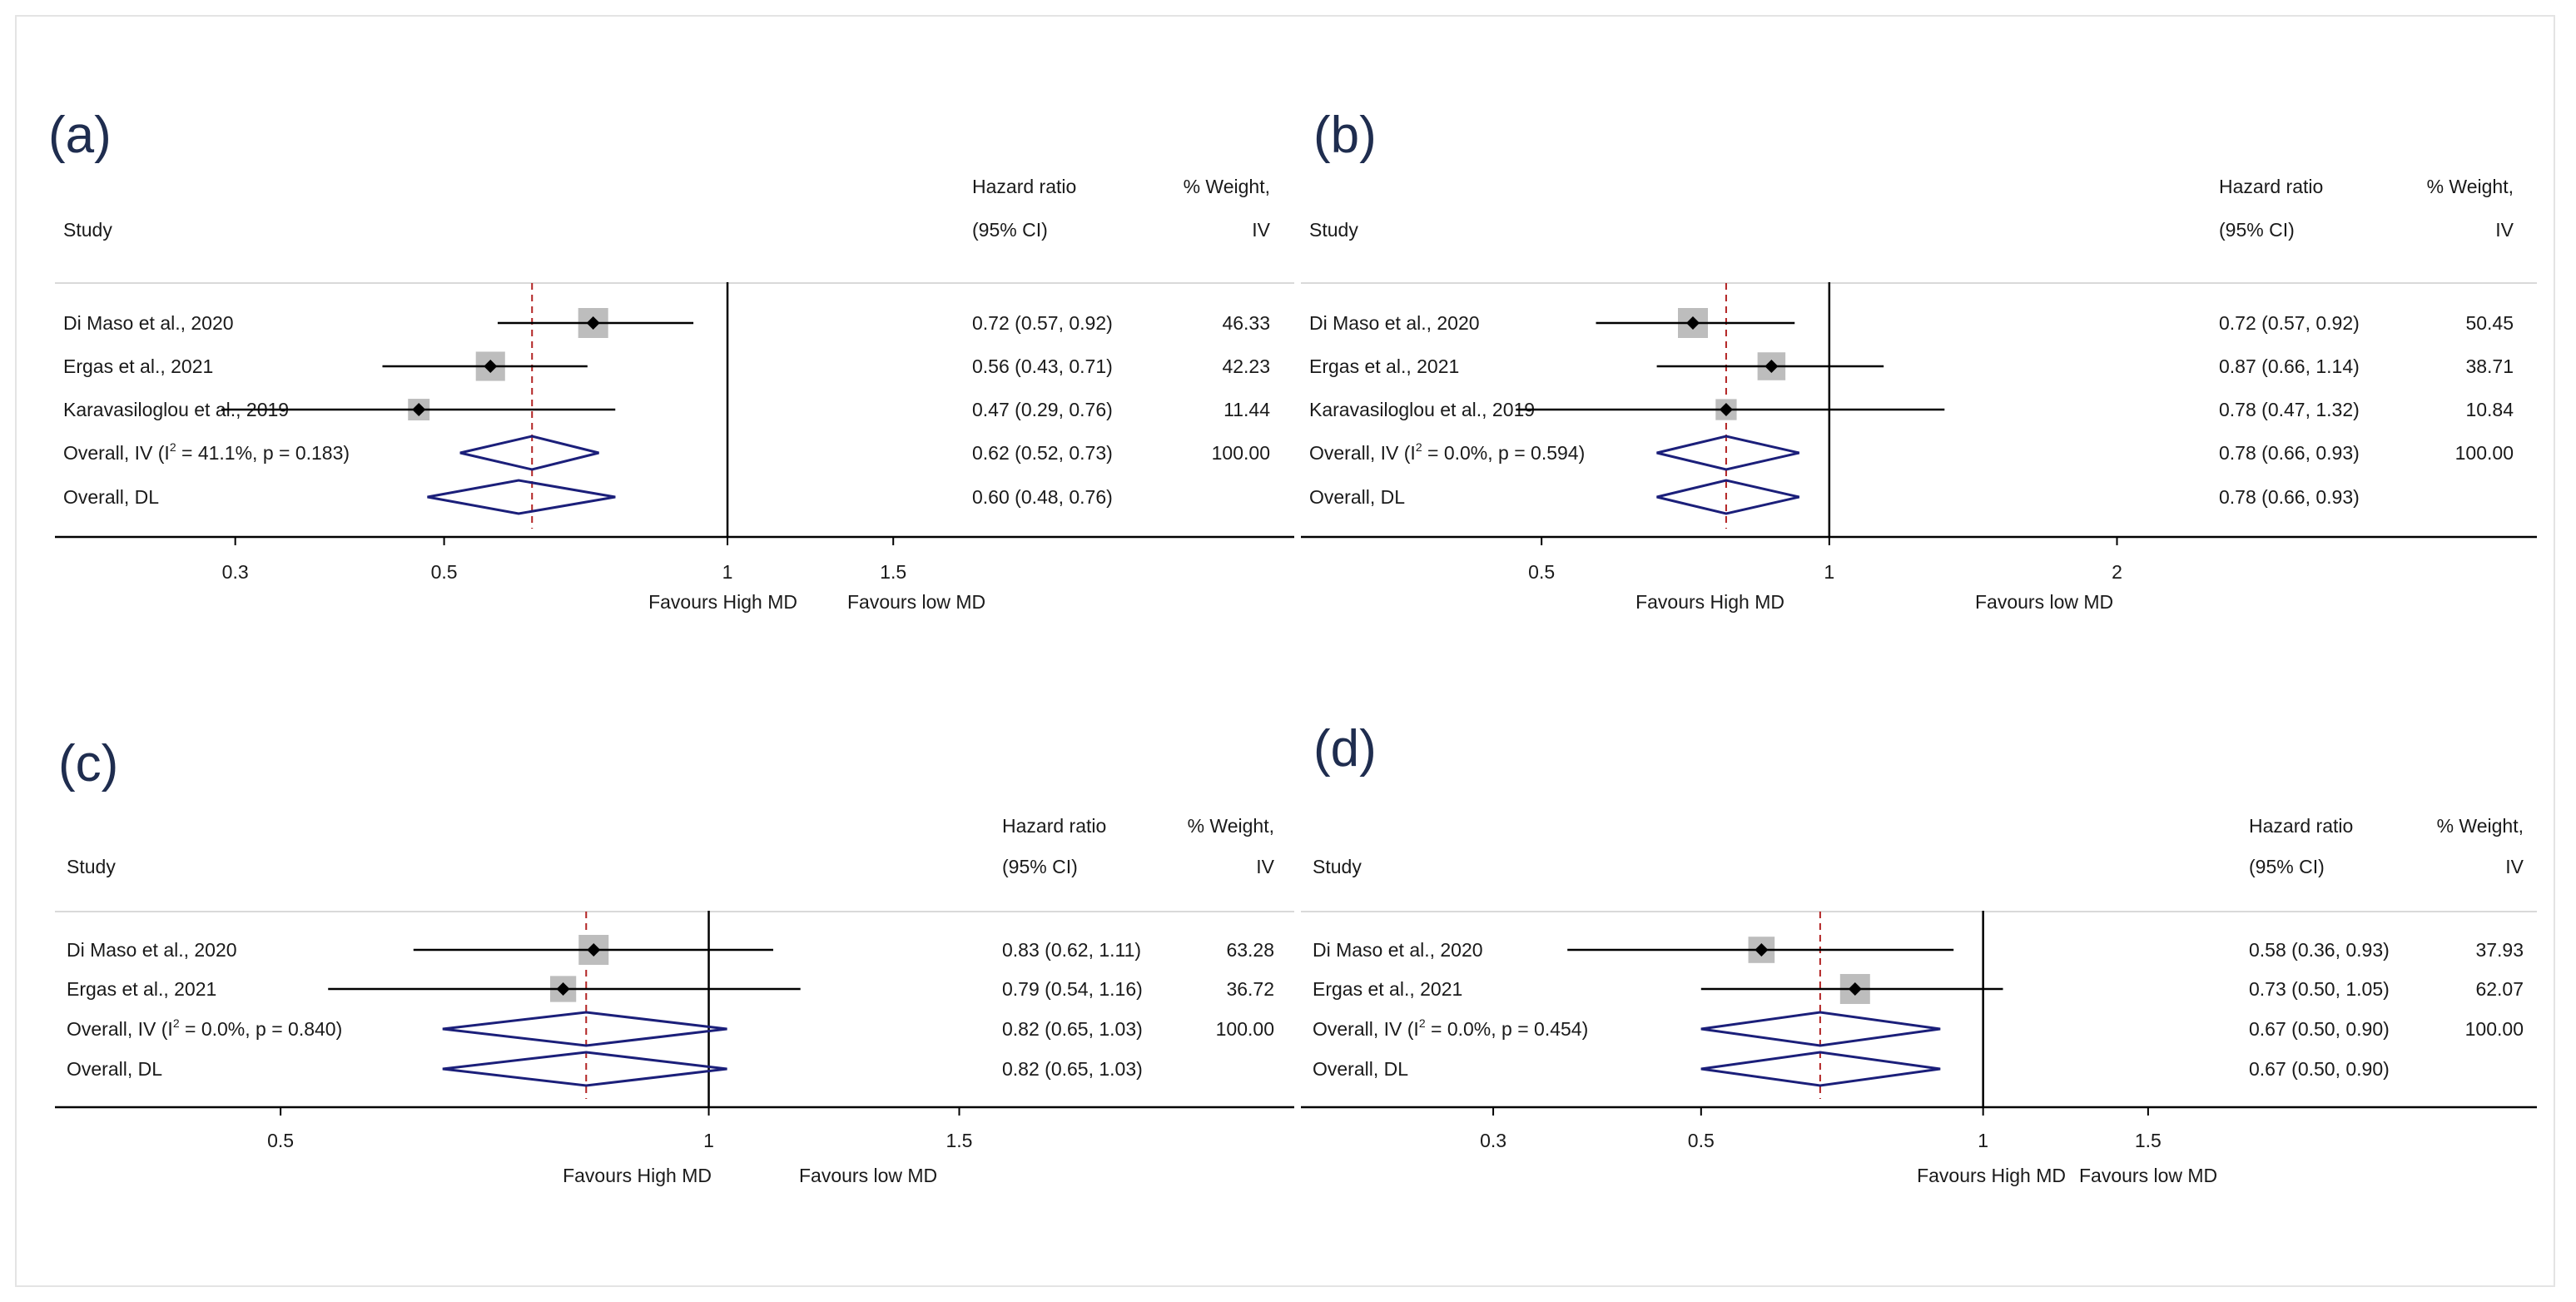 The width and height of the screenshot is (2576, 1302). What do you see at coordinates (1042, 409) in the screenshot?
I see `study-ci-text: 0.47 (0.29, 0.76)` at bounding box center [1042, 409].